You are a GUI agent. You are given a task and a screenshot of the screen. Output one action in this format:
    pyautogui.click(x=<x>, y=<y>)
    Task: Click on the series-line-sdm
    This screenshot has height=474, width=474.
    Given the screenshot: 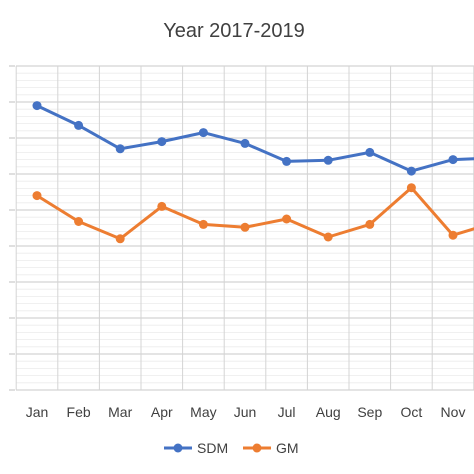 What is the action you would take?
    pyautogui.click(x=254, y=138)
    